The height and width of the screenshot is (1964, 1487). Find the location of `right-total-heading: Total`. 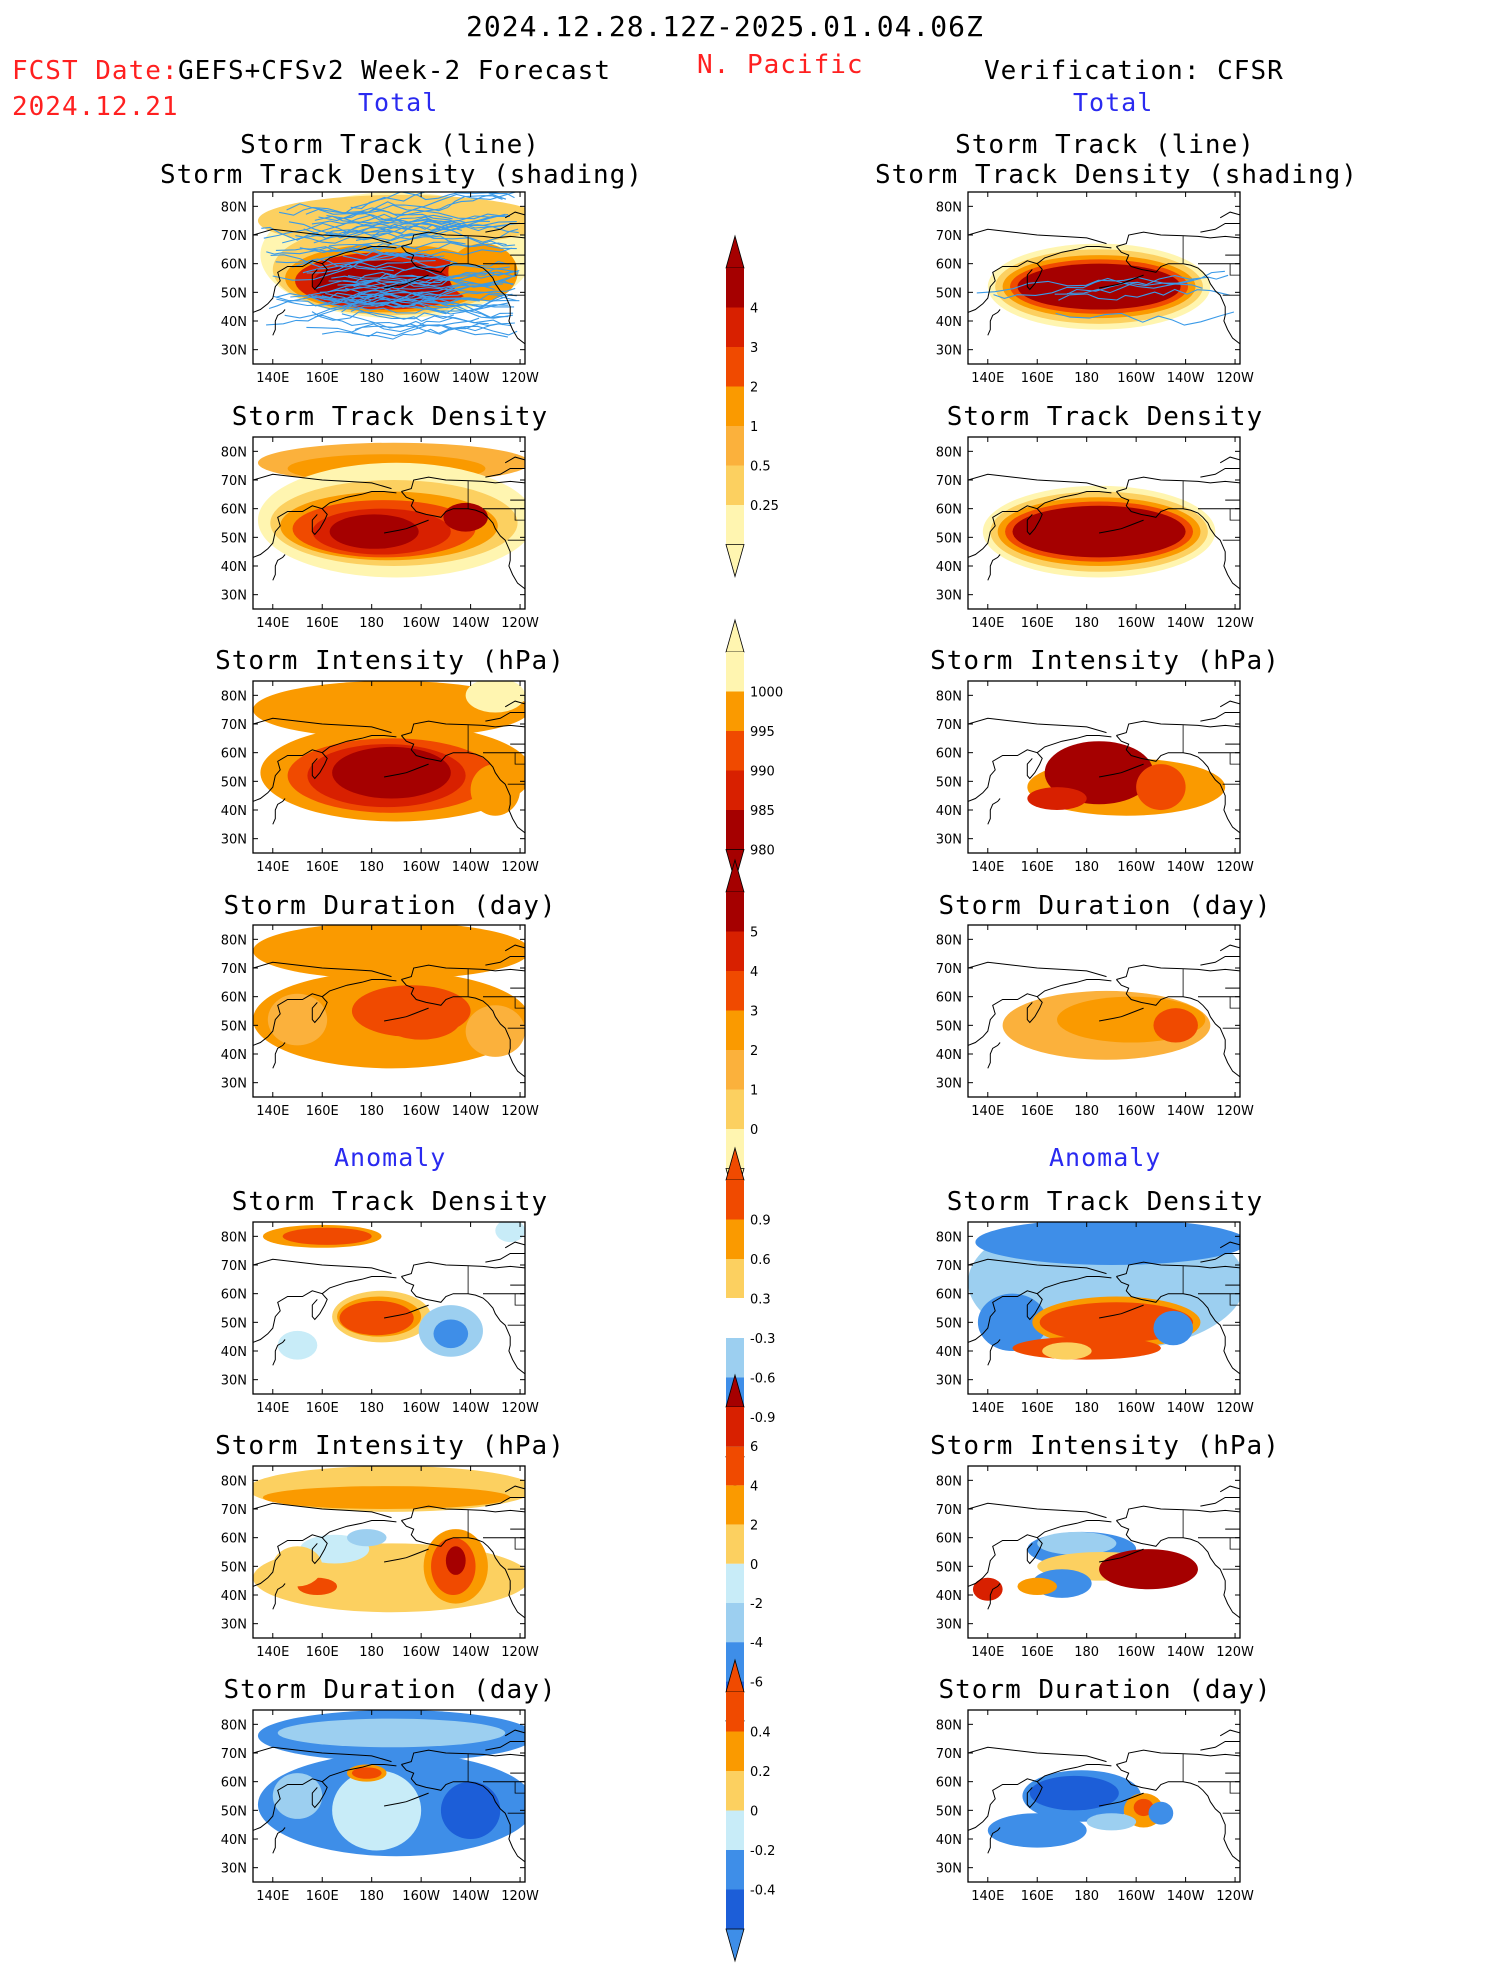

right-total-heading: Total is located at coordinates (1113, 102).